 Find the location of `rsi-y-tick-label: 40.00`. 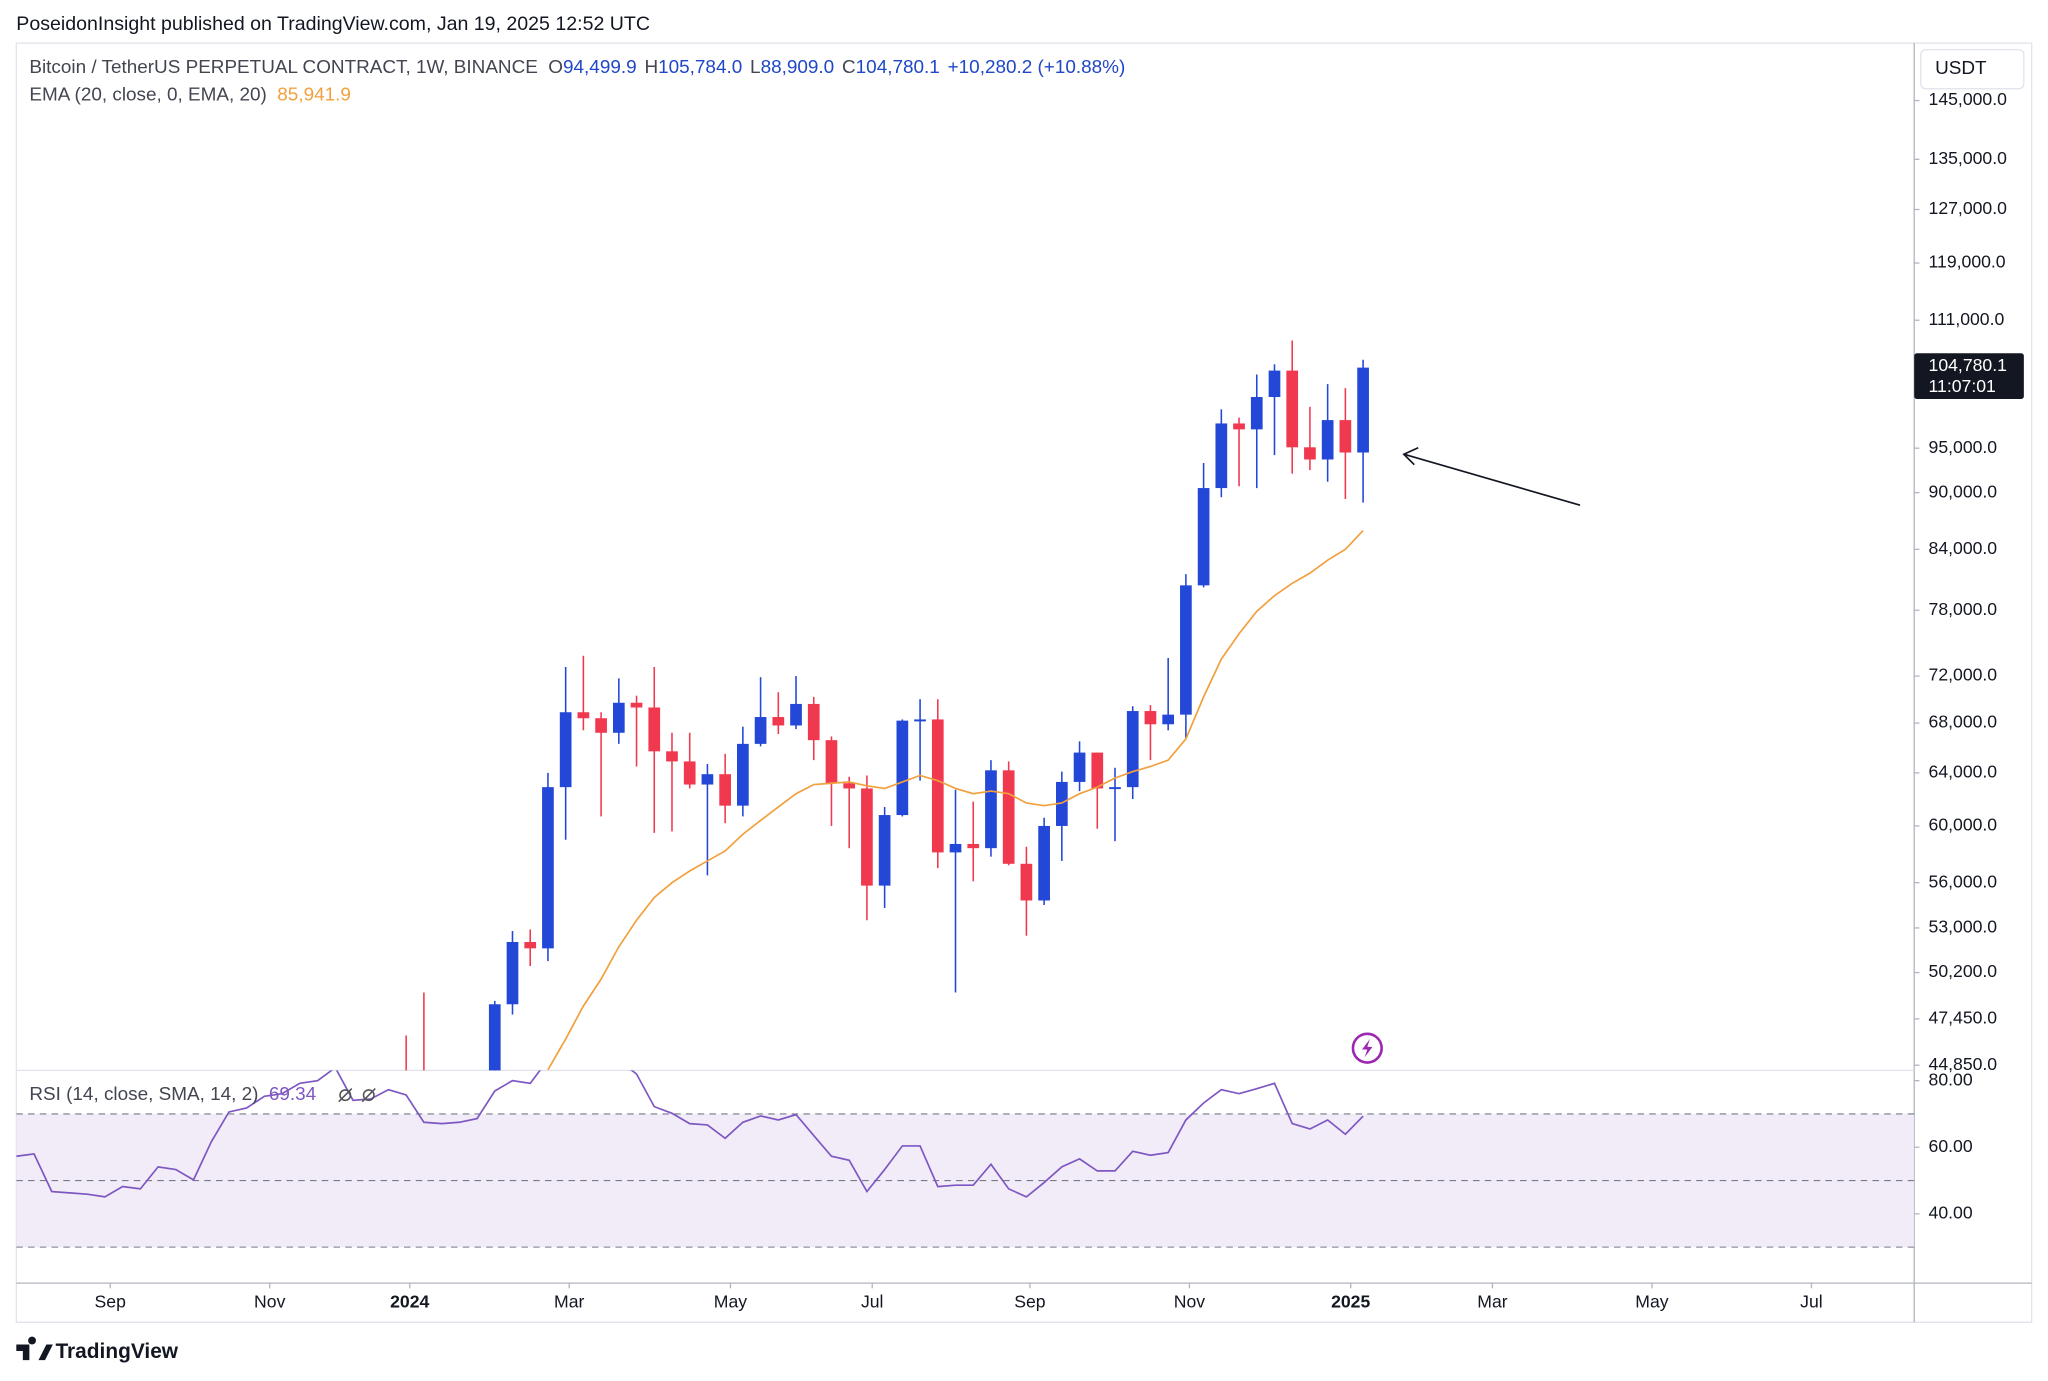

rsi-y-tick-label: 40.00 is located at coordinates (1951, 1213).